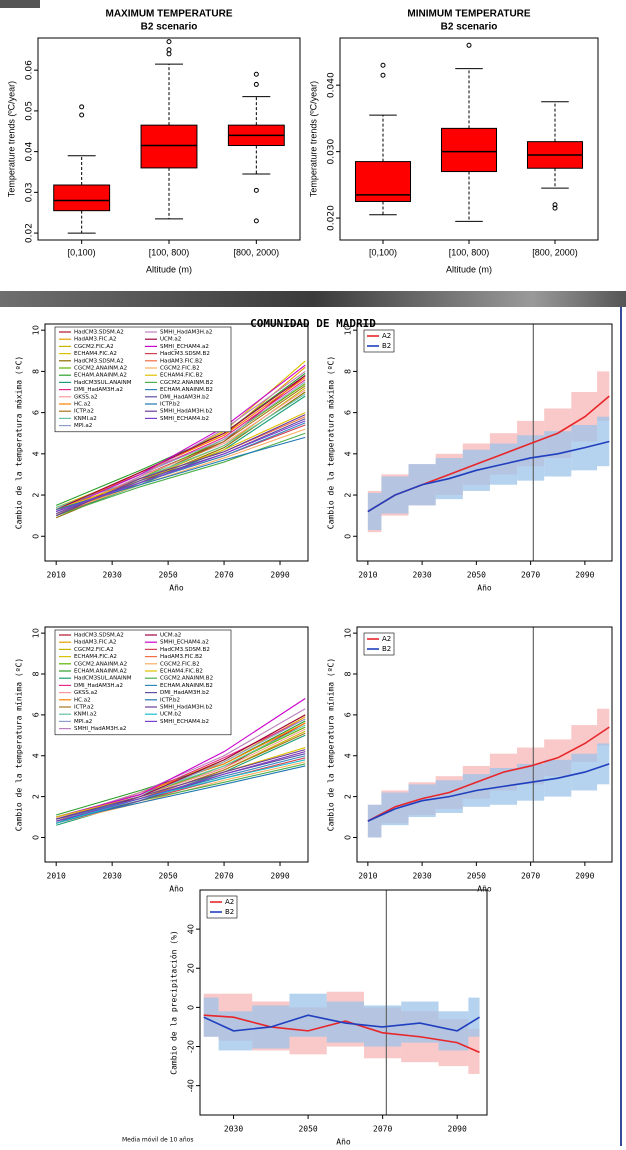 The image size is (626, 1150). What do you see at coordinates (36, 714) in the screenshot?
I see `y-tick-label: 6` at bounding box center [36, 714].